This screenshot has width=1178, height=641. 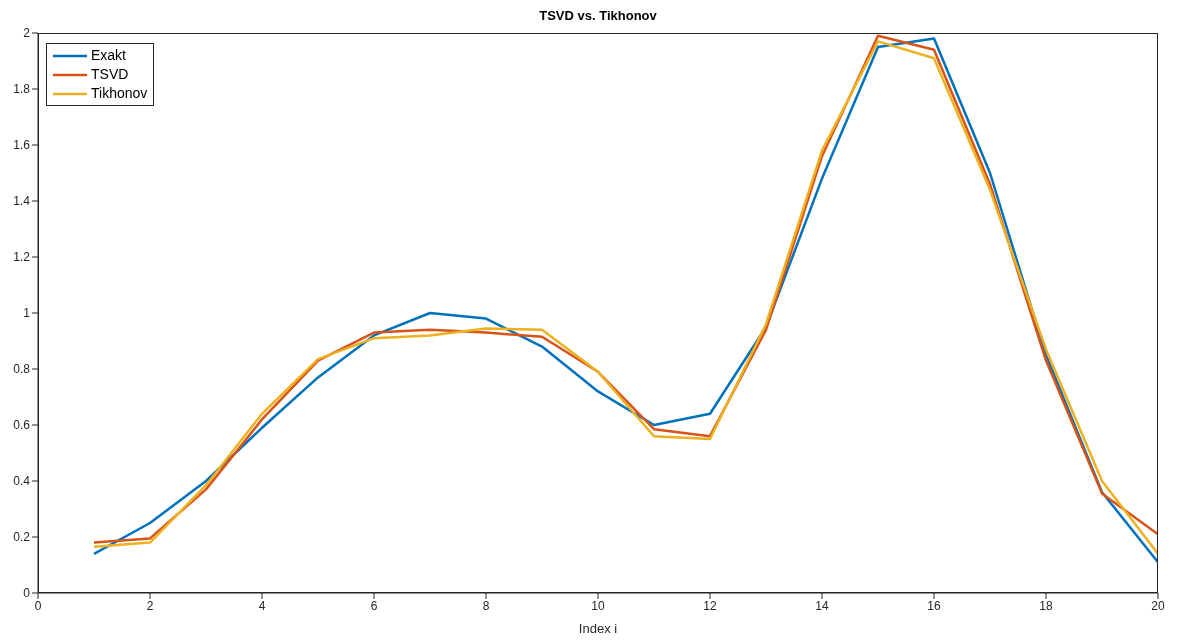 What do you see at coordinates (262, 605) in the screenshot?
I see `x-tick-label: 4` at bounding box center [262, 605].